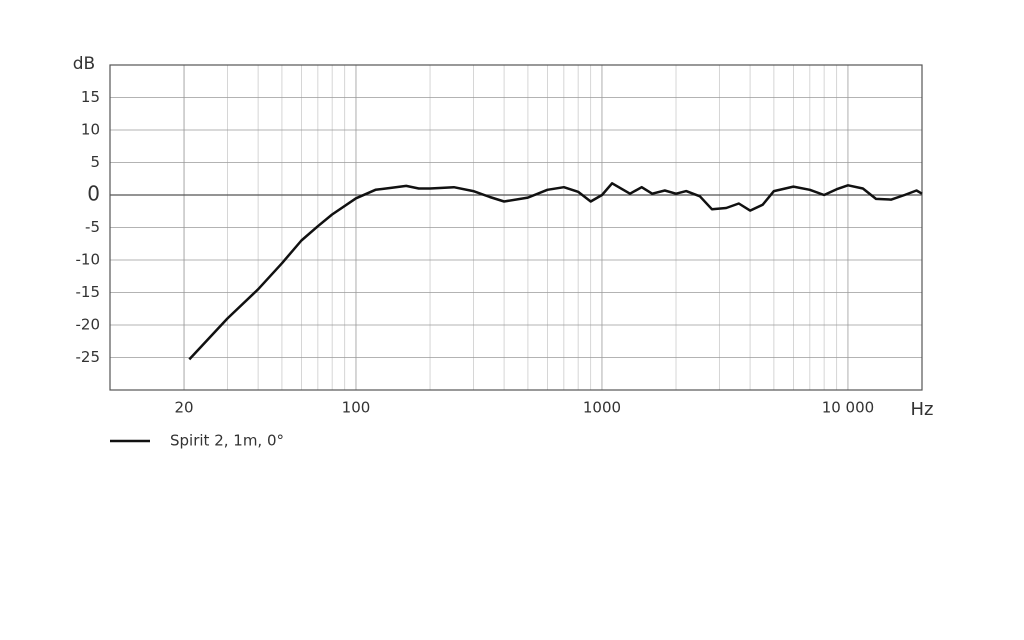  I want to click on x-tick-label: 20, so click(184, 408).